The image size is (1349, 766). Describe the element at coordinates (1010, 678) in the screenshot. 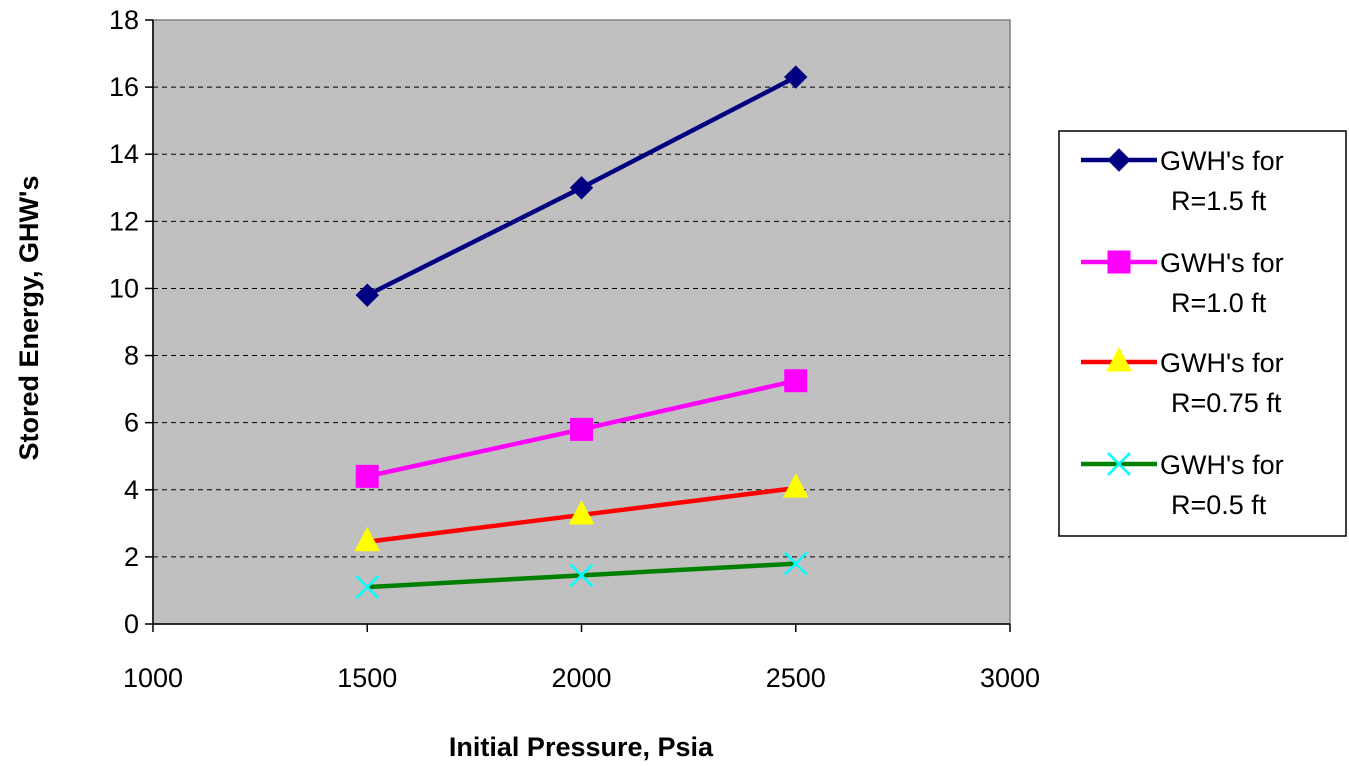

I see `x-tick-label: 3000` at that location.